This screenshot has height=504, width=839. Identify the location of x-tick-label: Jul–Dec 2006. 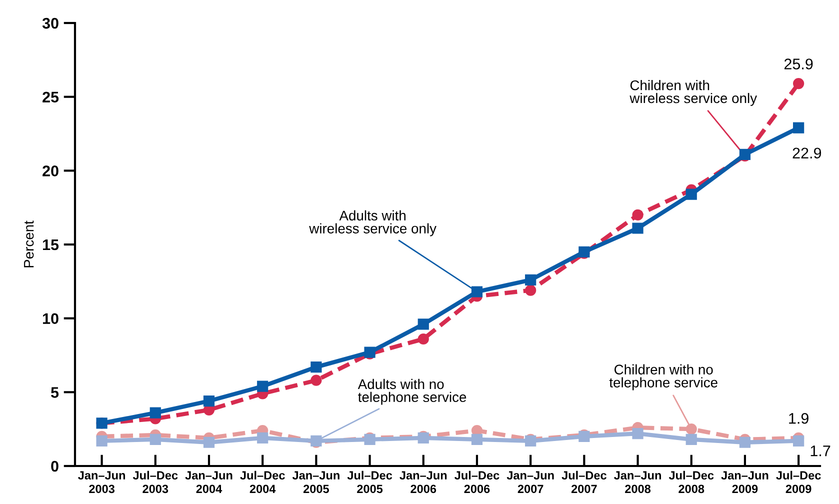
(477, 482).